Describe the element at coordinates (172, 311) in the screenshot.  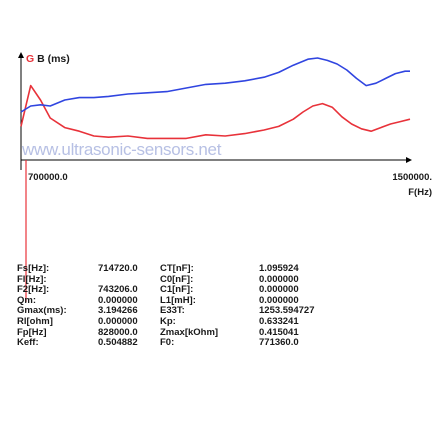
I see `param-label-b-4: E33T:` at that location.